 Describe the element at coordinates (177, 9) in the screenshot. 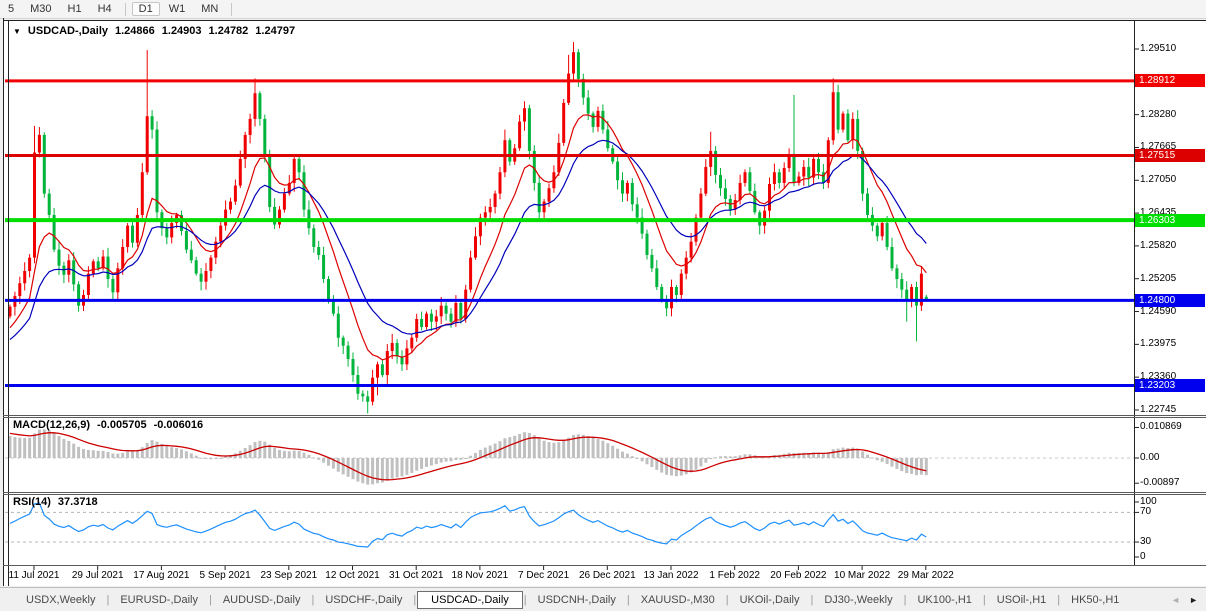

I see `timeframe-button-w1: W1` at that location.